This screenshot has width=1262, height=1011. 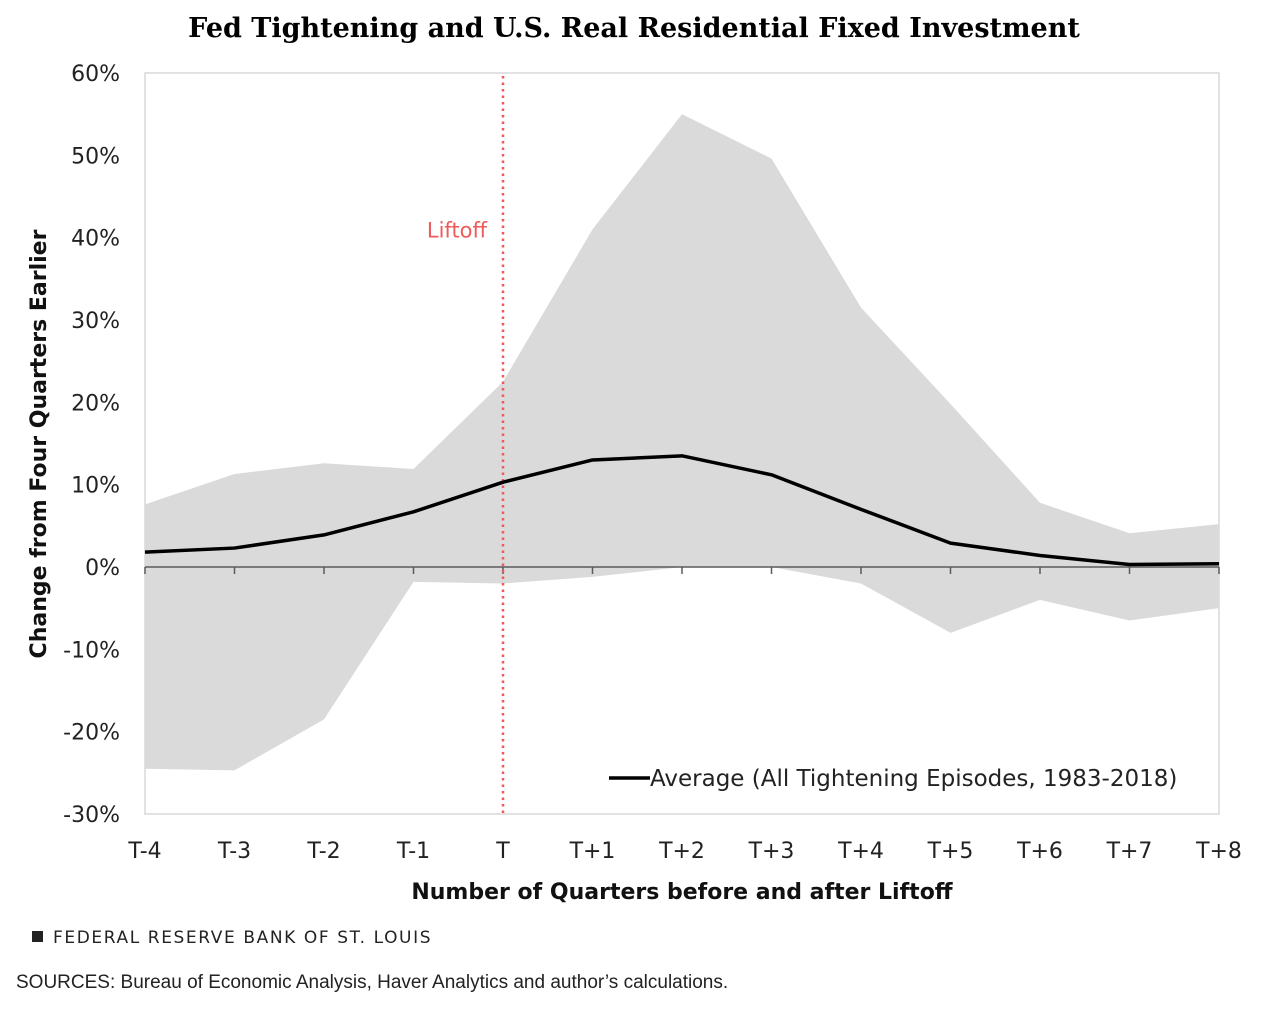 I want to click on x-tick-label: T-4, so click(x=144, y=851).